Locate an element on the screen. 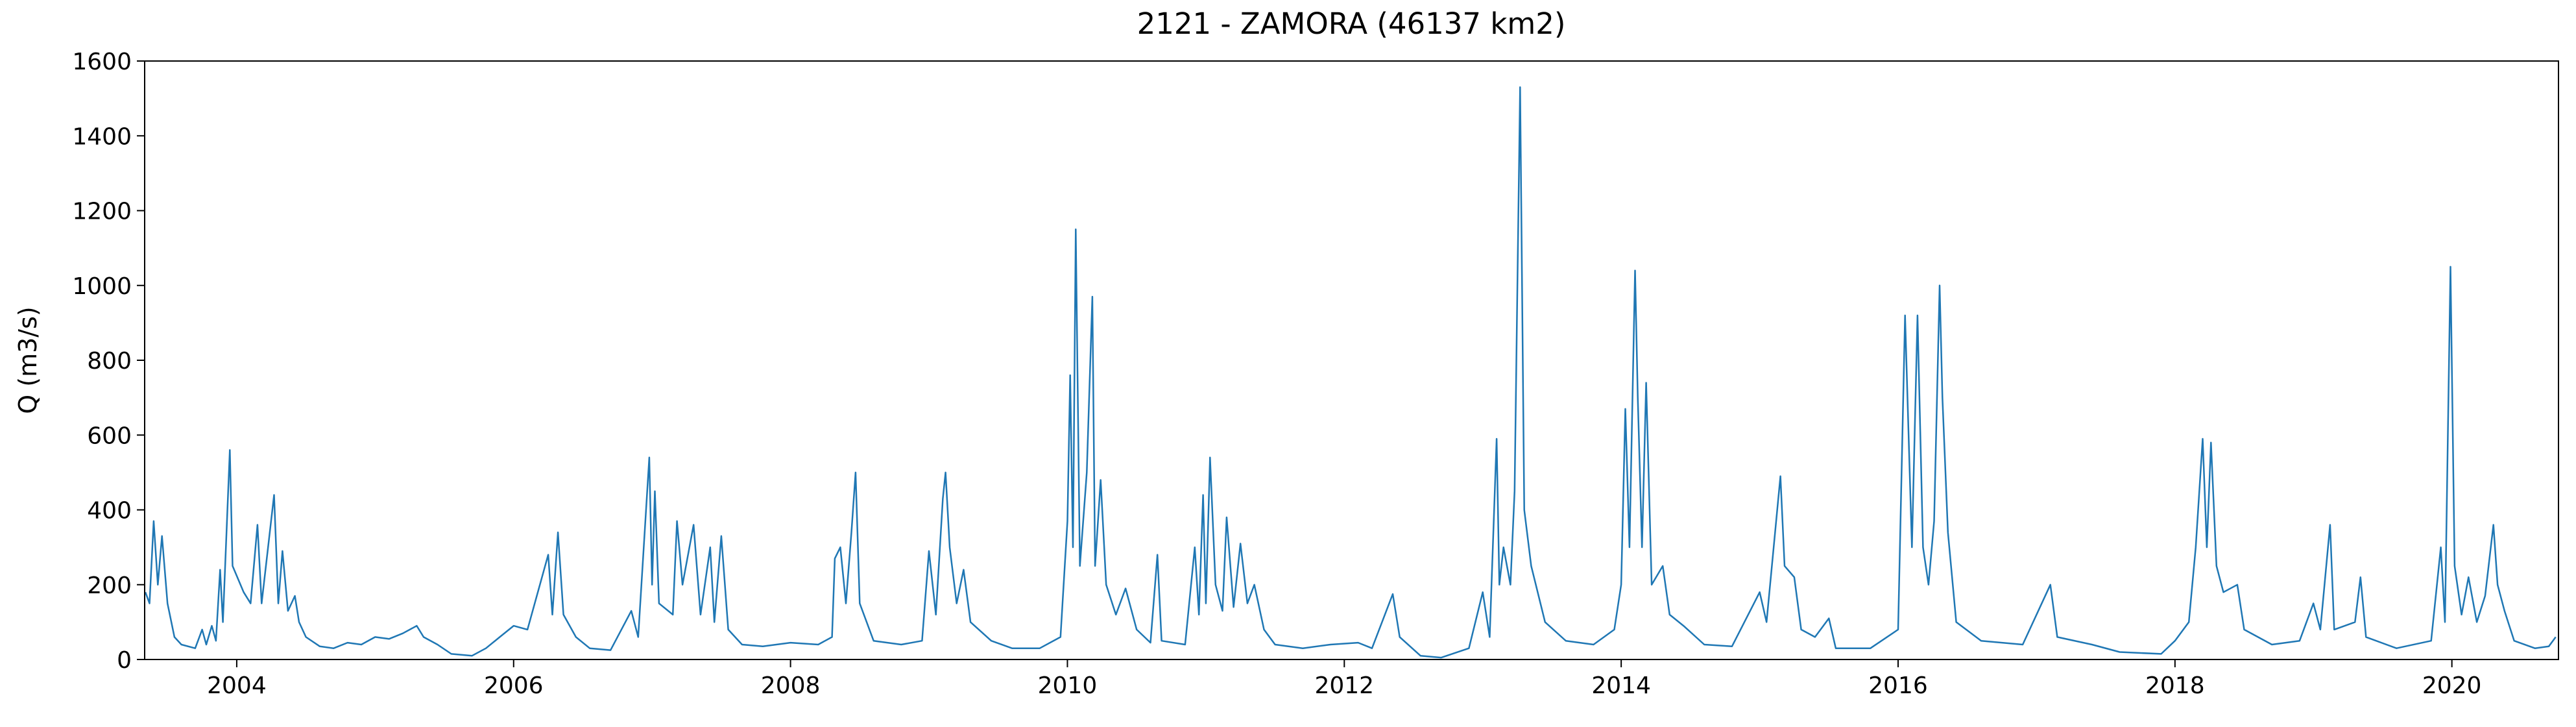  x-tick-label: 2020 is located at coordinates (2452, 685).